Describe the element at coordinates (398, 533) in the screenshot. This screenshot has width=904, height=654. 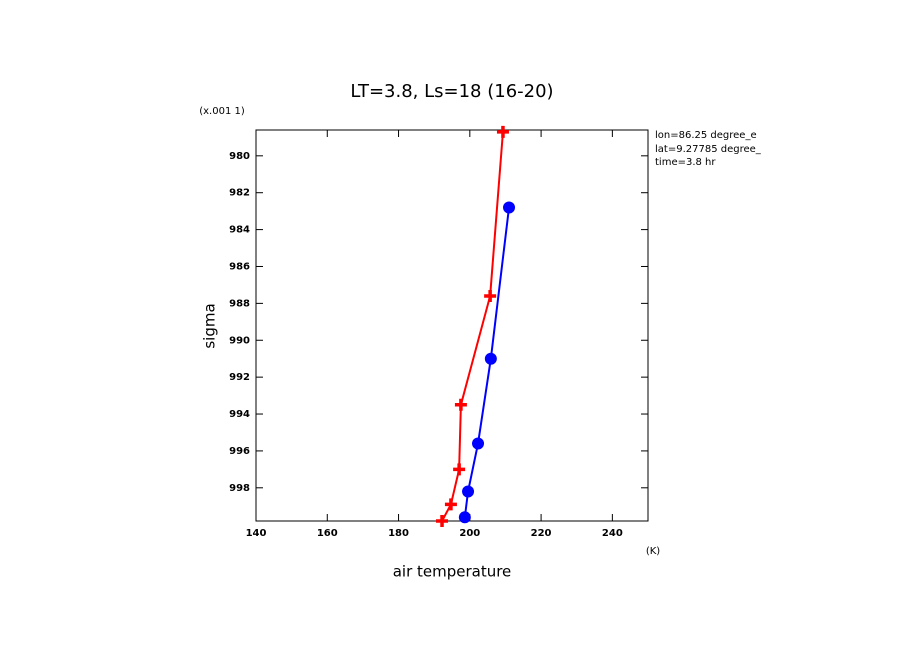
I see `x-tick-label: 180` at that location.